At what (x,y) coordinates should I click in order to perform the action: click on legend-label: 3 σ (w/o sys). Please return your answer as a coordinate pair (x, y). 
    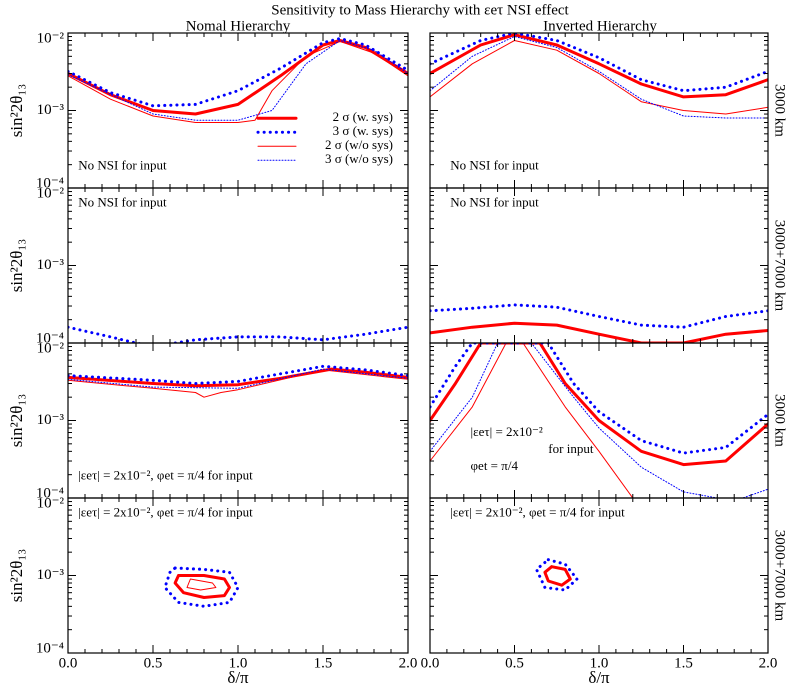
    Looking at the image, I should click on (359, 158).